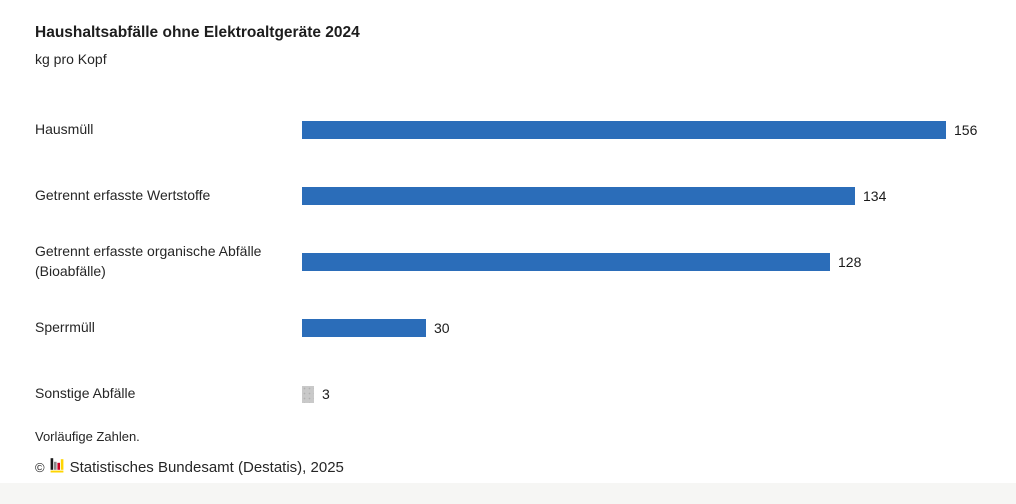  What do you see at coordinates (508, 493) in the screenshot?
I see `bottom-strip` at bounding box center [508, 493].